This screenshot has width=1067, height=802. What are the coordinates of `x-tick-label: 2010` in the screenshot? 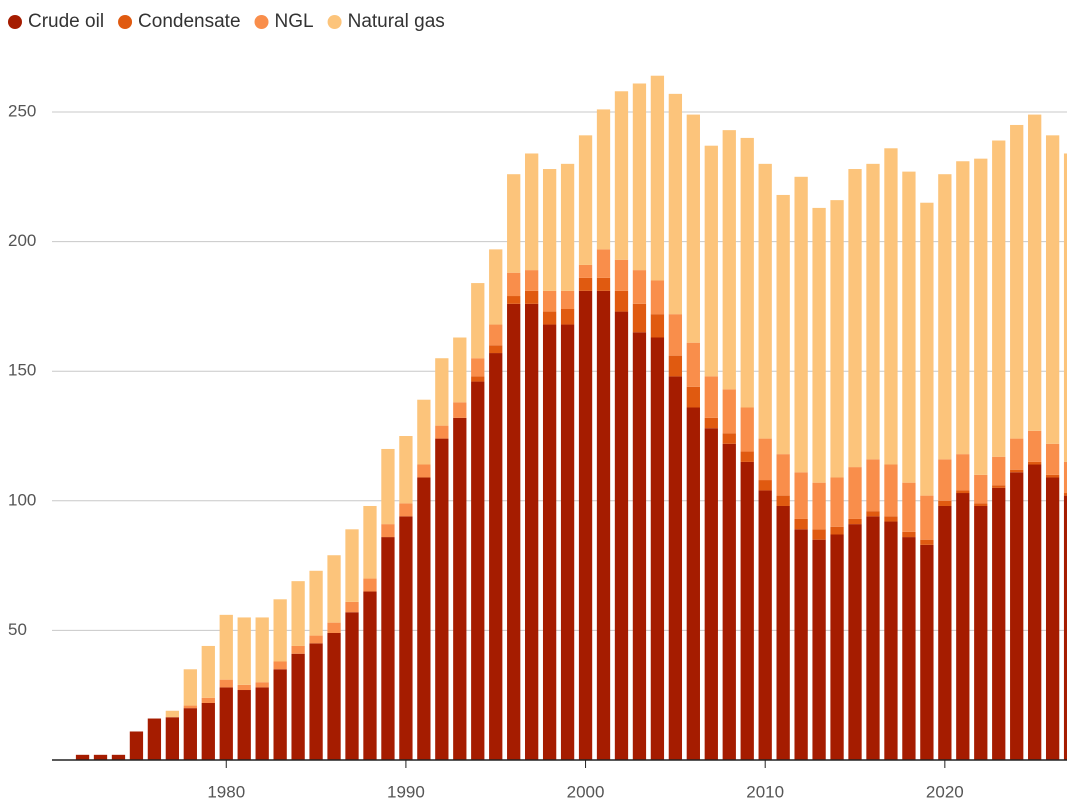 It's located at (765, 791).